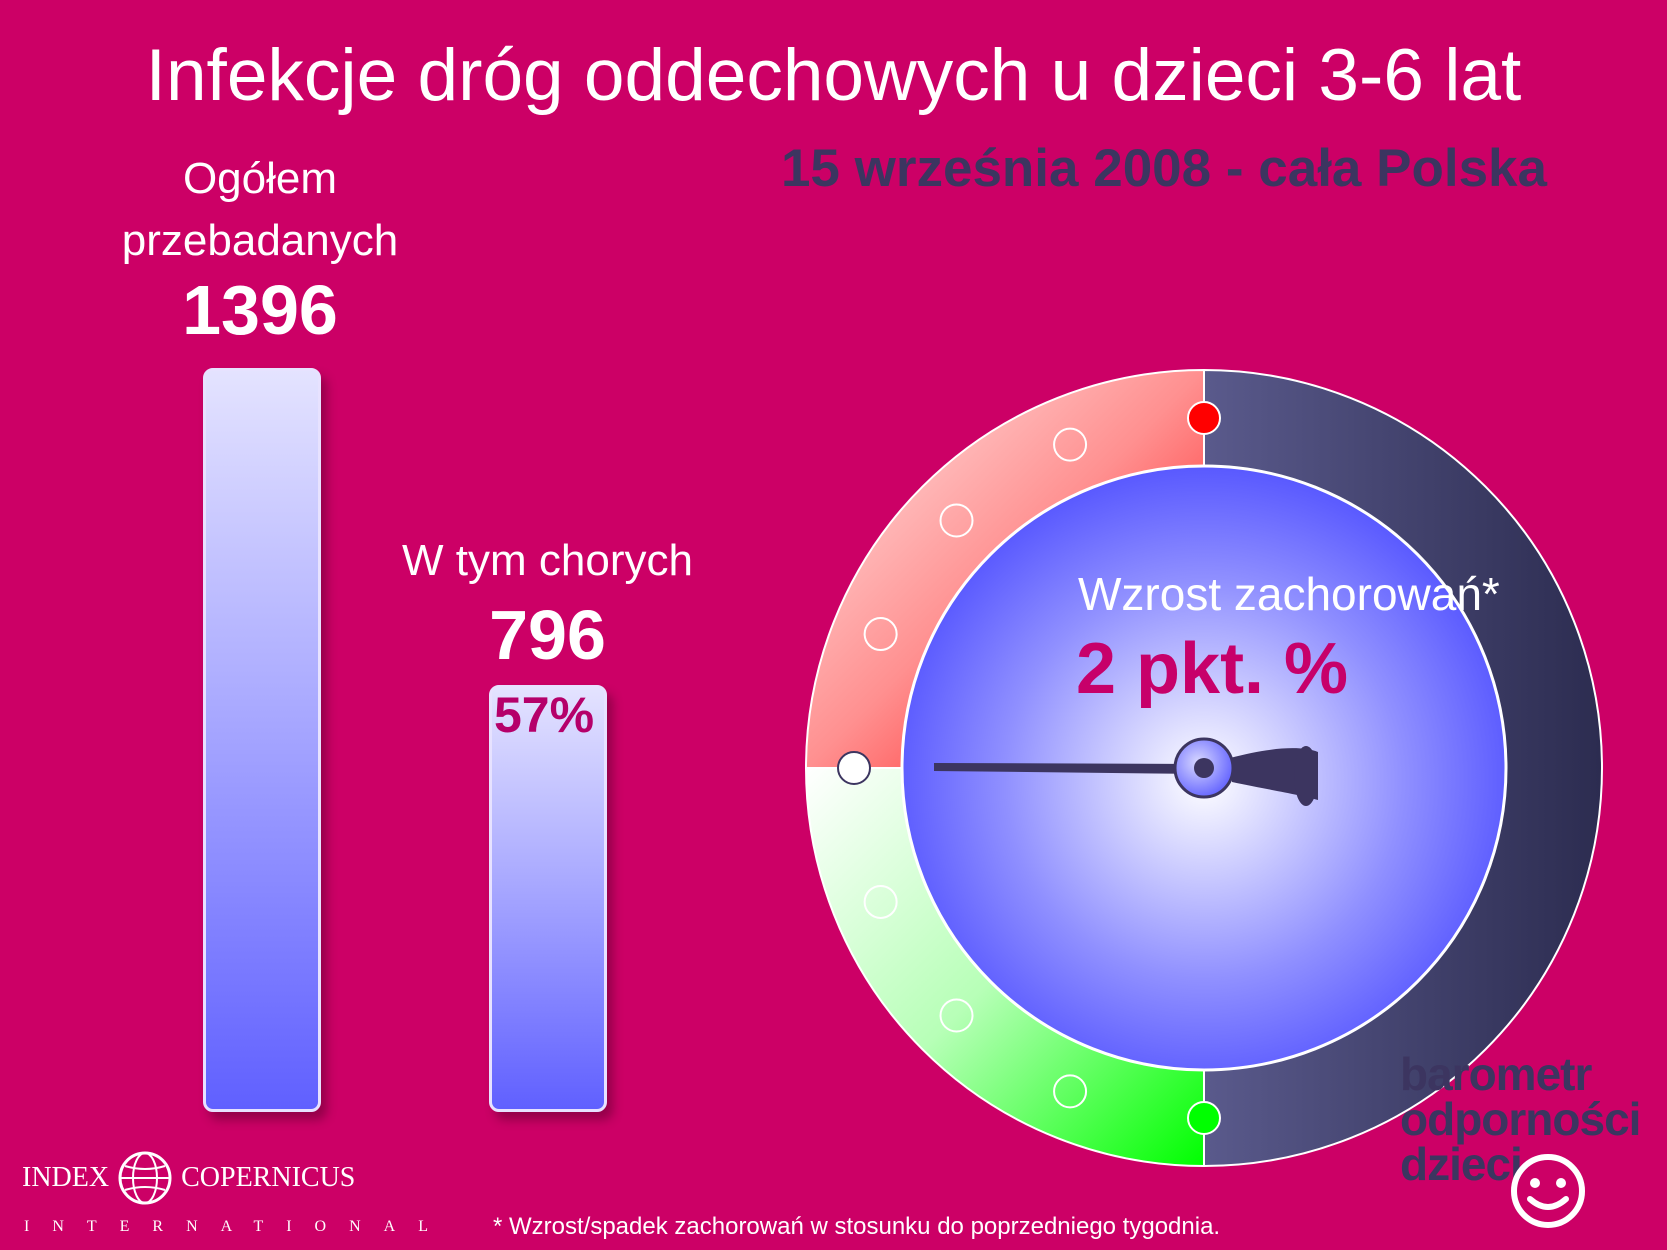  I want to click on bar-label-total-line1: Ogółem, so click(260, 178).